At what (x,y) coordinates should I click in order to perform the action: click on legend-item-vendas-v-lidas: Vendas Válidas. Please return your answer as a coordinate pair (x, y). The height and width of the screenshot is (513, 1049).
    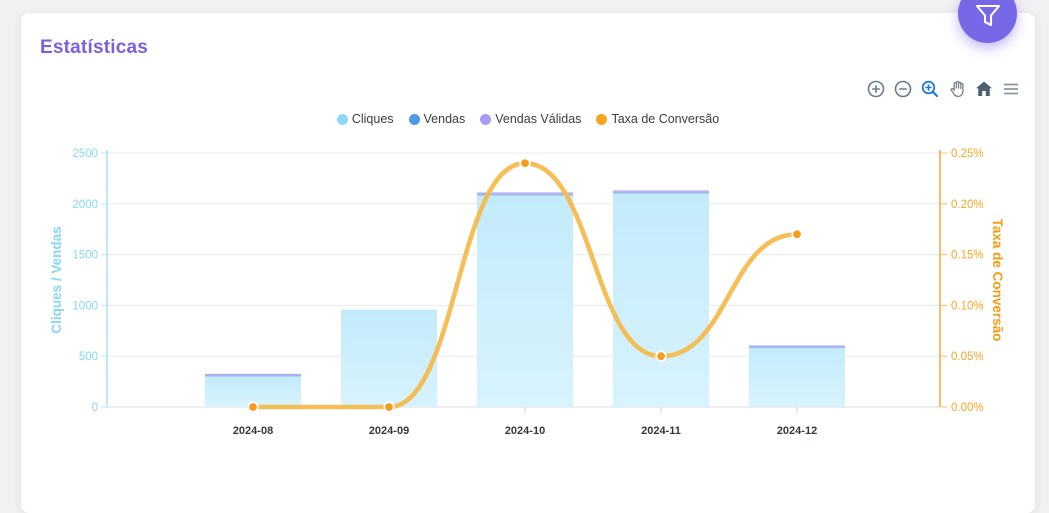
    Looking at the image, I should click on (530, 119).